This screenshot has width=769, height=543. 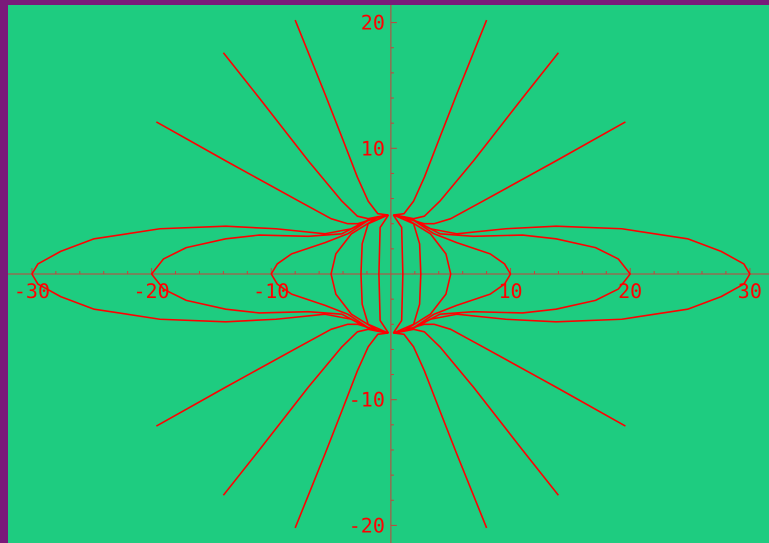 I want to click on x-tick-label: -20, so click(x=152, y=291).